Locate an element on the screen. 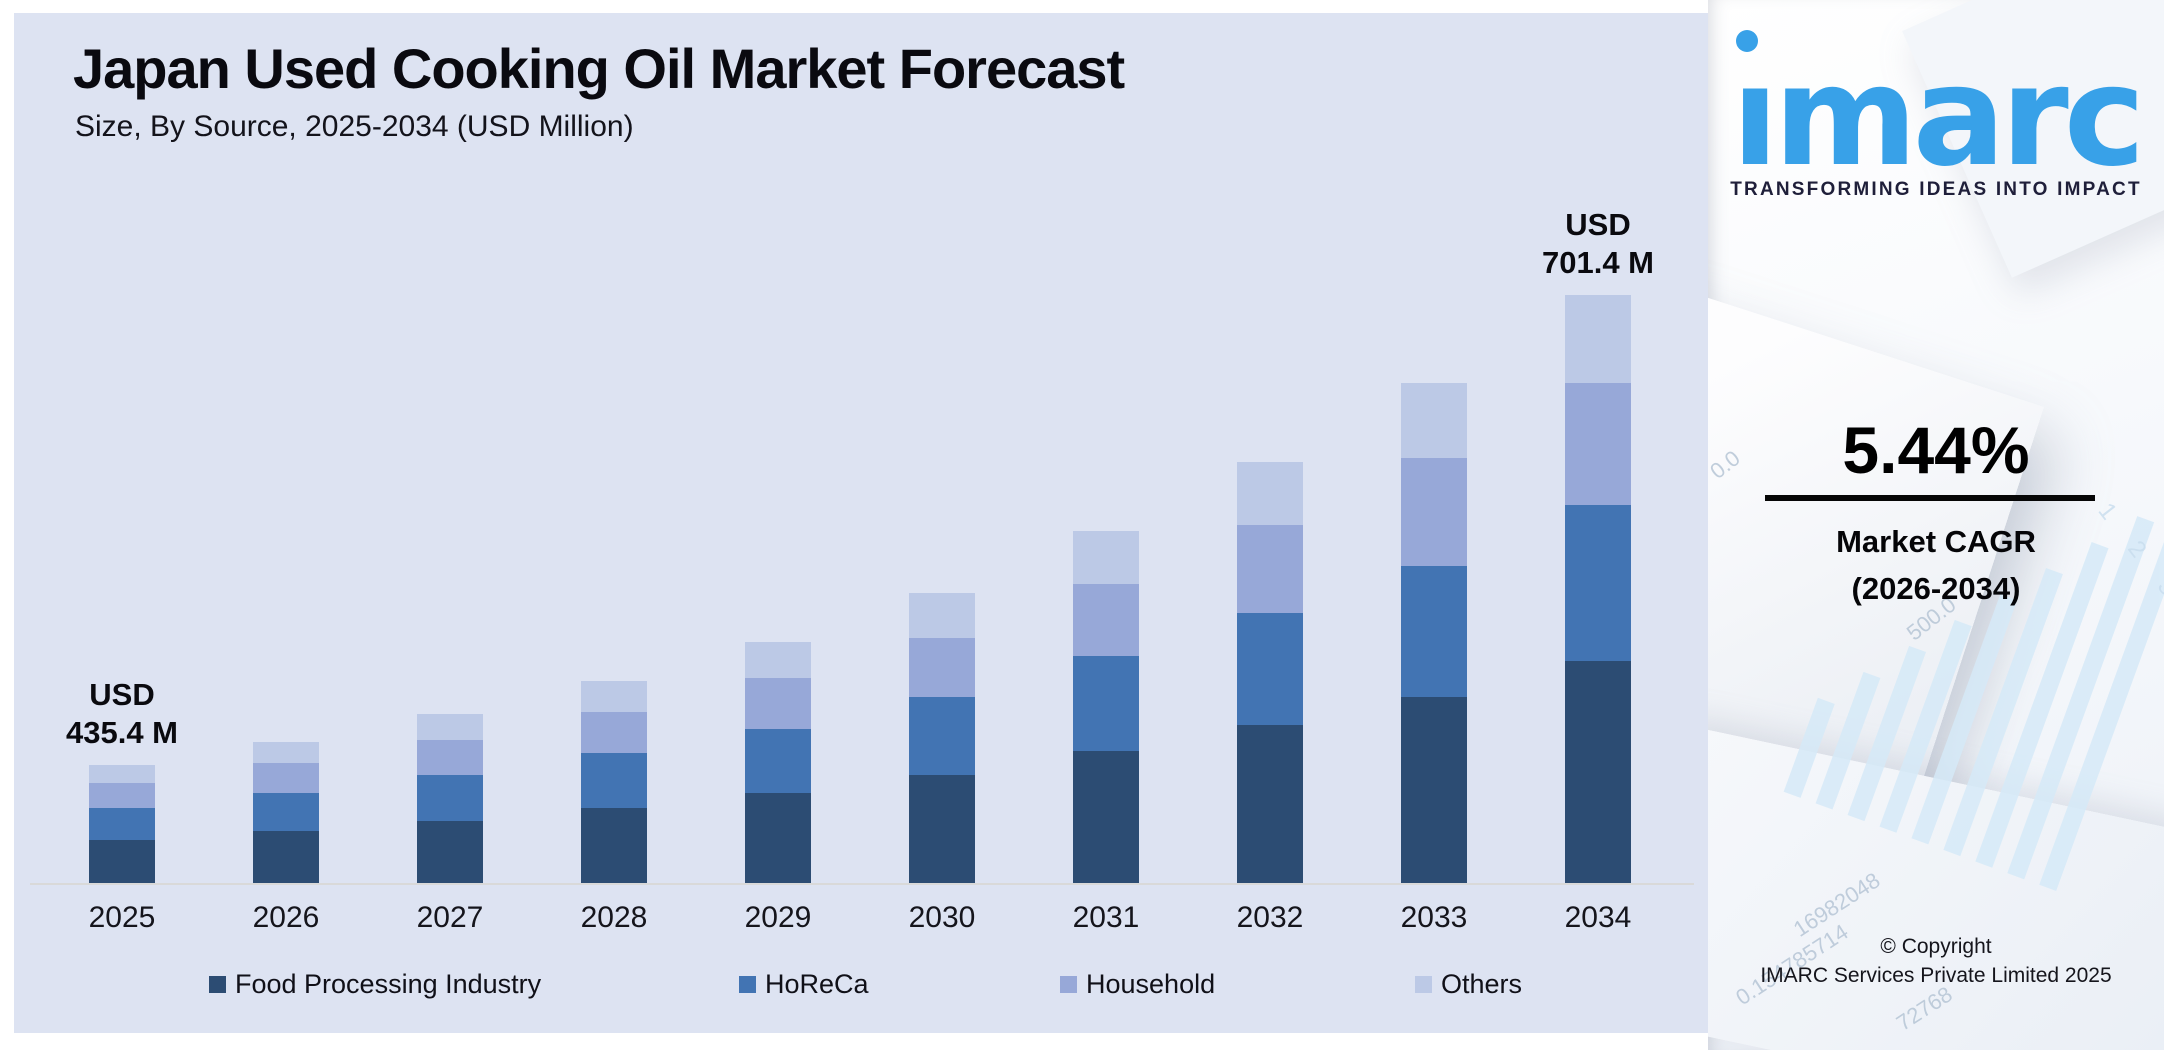 The image size is (2164, 1050). legend-label: Others is located at coordinates (1482, 984).